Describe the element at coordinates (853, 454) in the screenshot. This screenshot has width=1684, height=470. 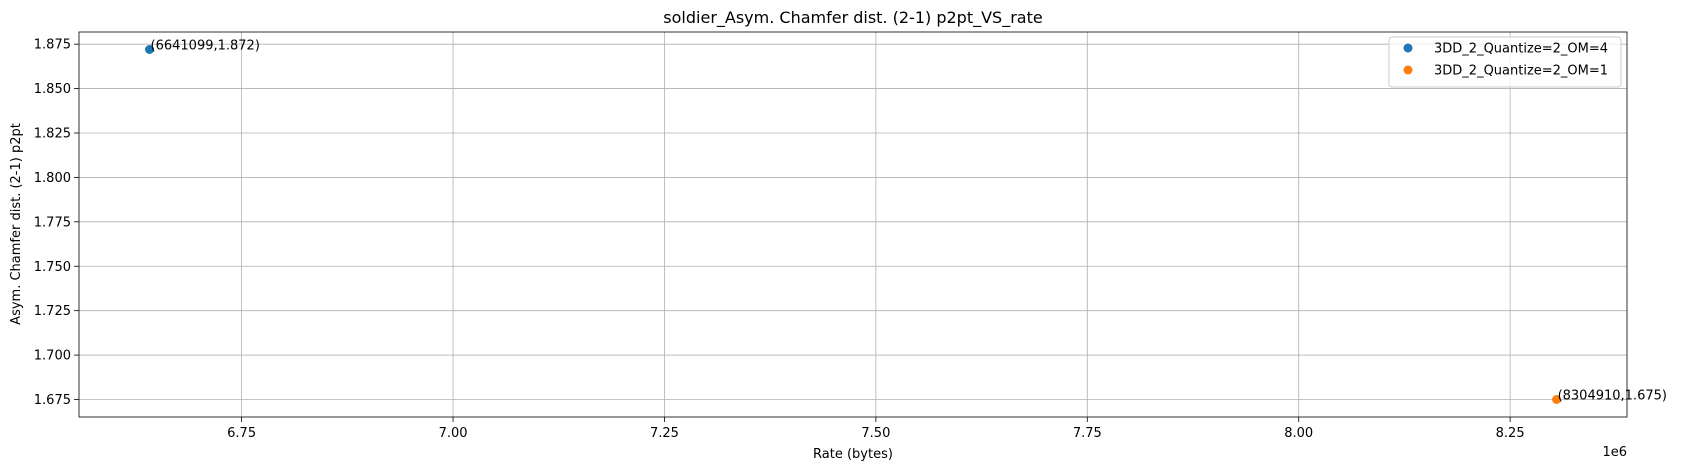
I see `x-axis-label: Rate (bytes)` at that location.